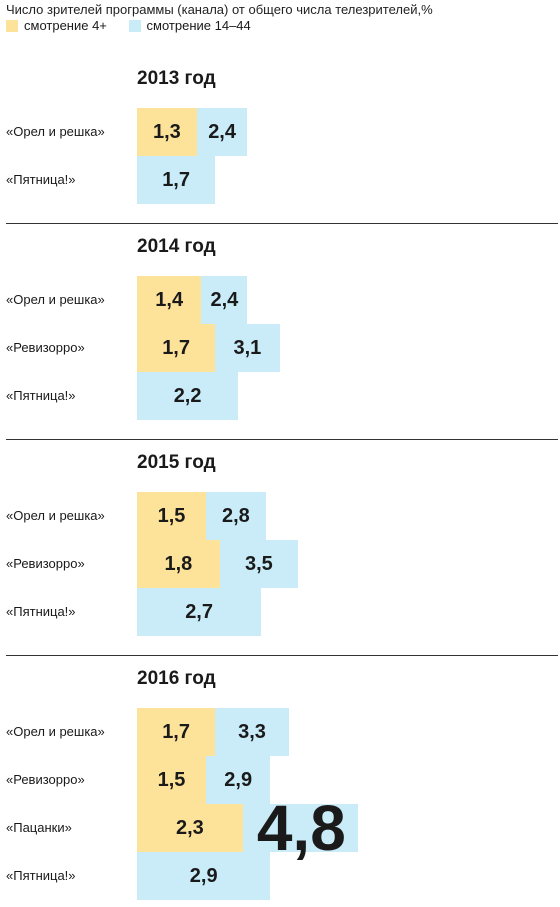 The height and width of the screenshot is (907, 560). What do you see at coordinates (176, 678) in the screenshot?
I see `year-title: 2016 год` at bounding box center [176, 678].